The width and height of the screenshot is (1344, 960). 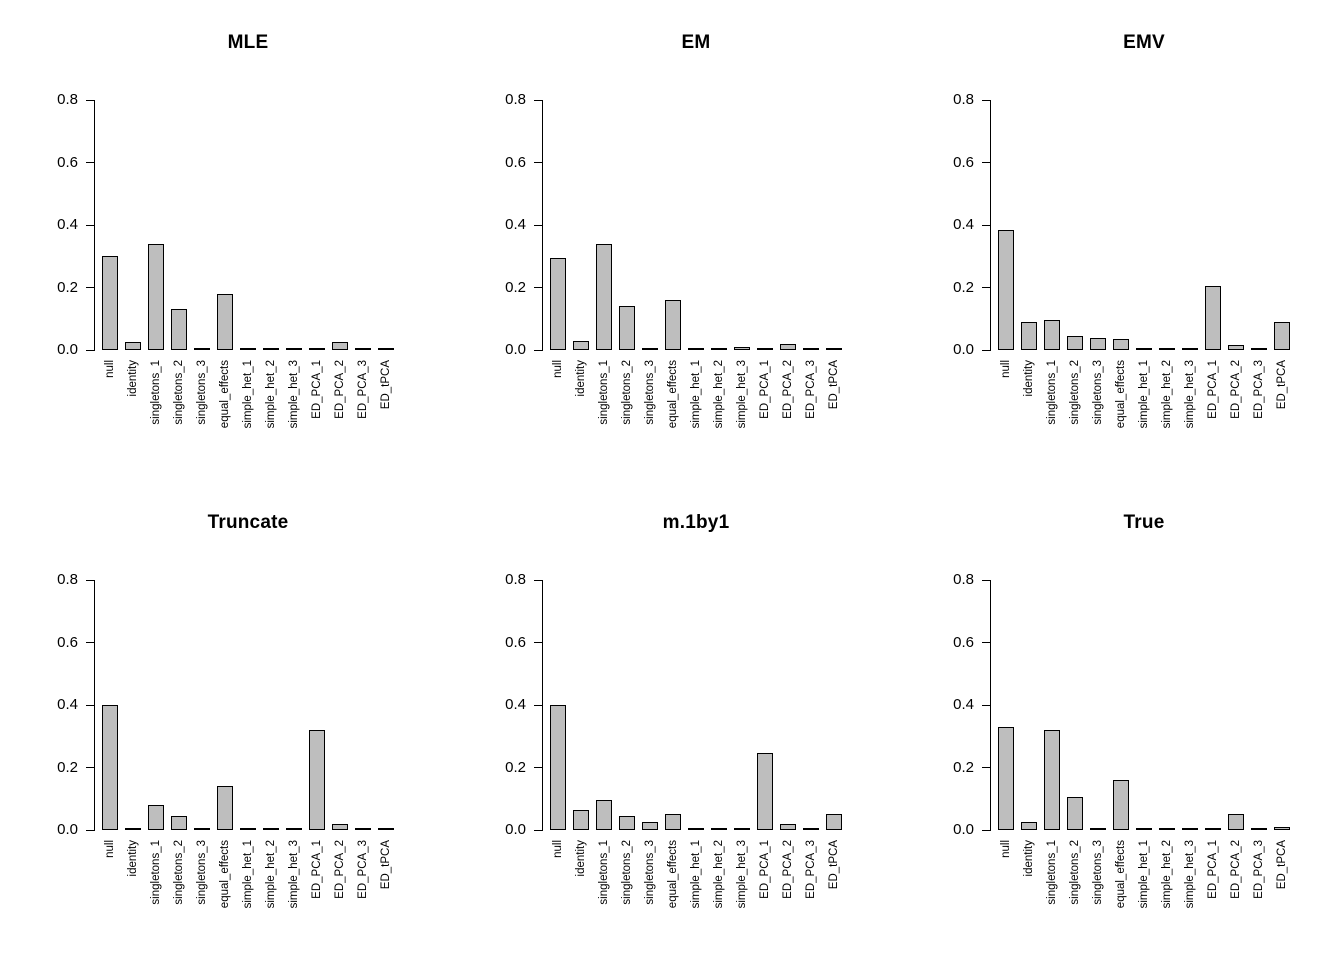 What do you see at coordinates (834, 349) in the screenshot?
I see `bar-ED_tPCA` at bounding box center [834, 349].